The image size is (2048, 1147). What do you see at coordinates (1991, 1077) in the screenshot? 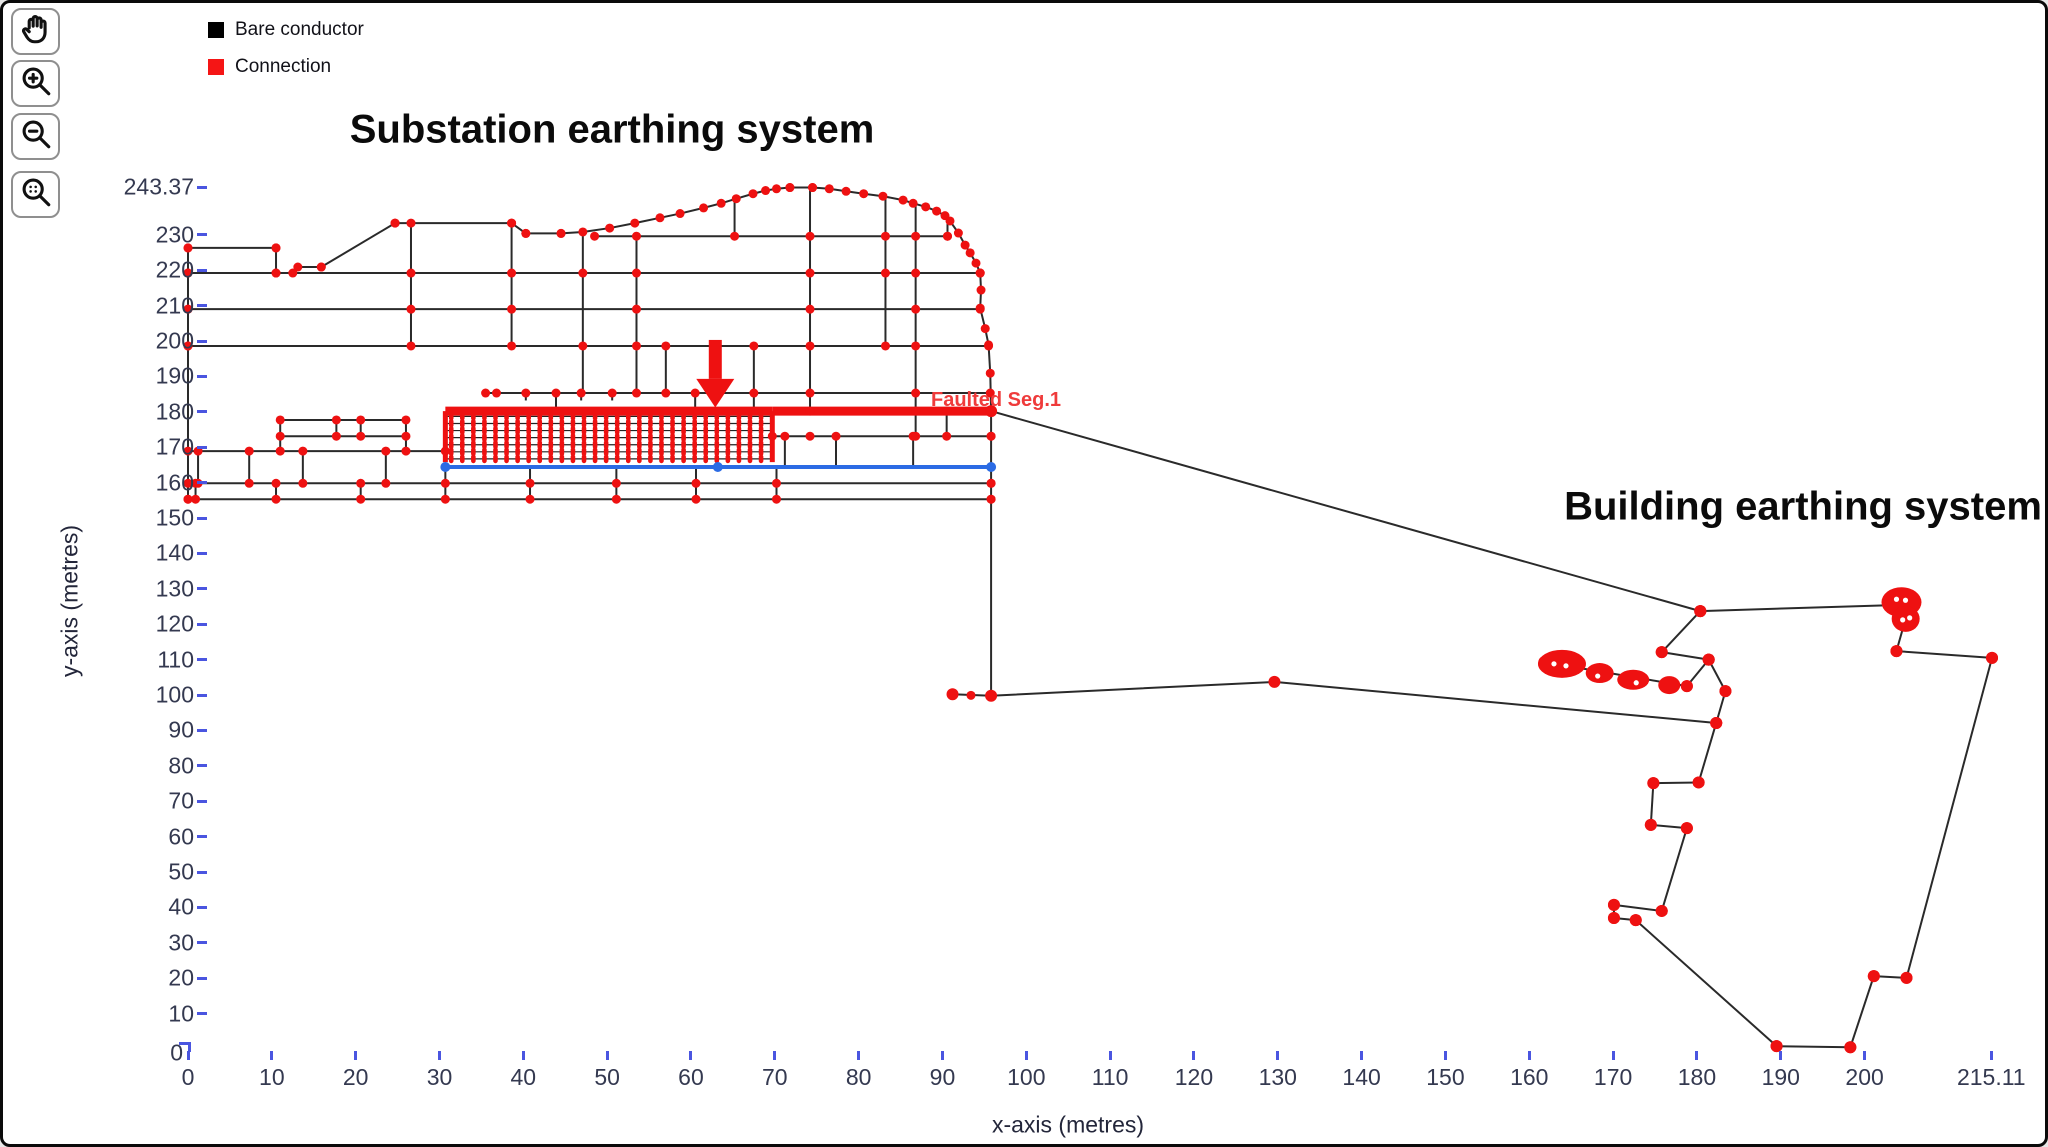
I see `x-tick-label: 215.11` at bounding box center [1991, 1077].